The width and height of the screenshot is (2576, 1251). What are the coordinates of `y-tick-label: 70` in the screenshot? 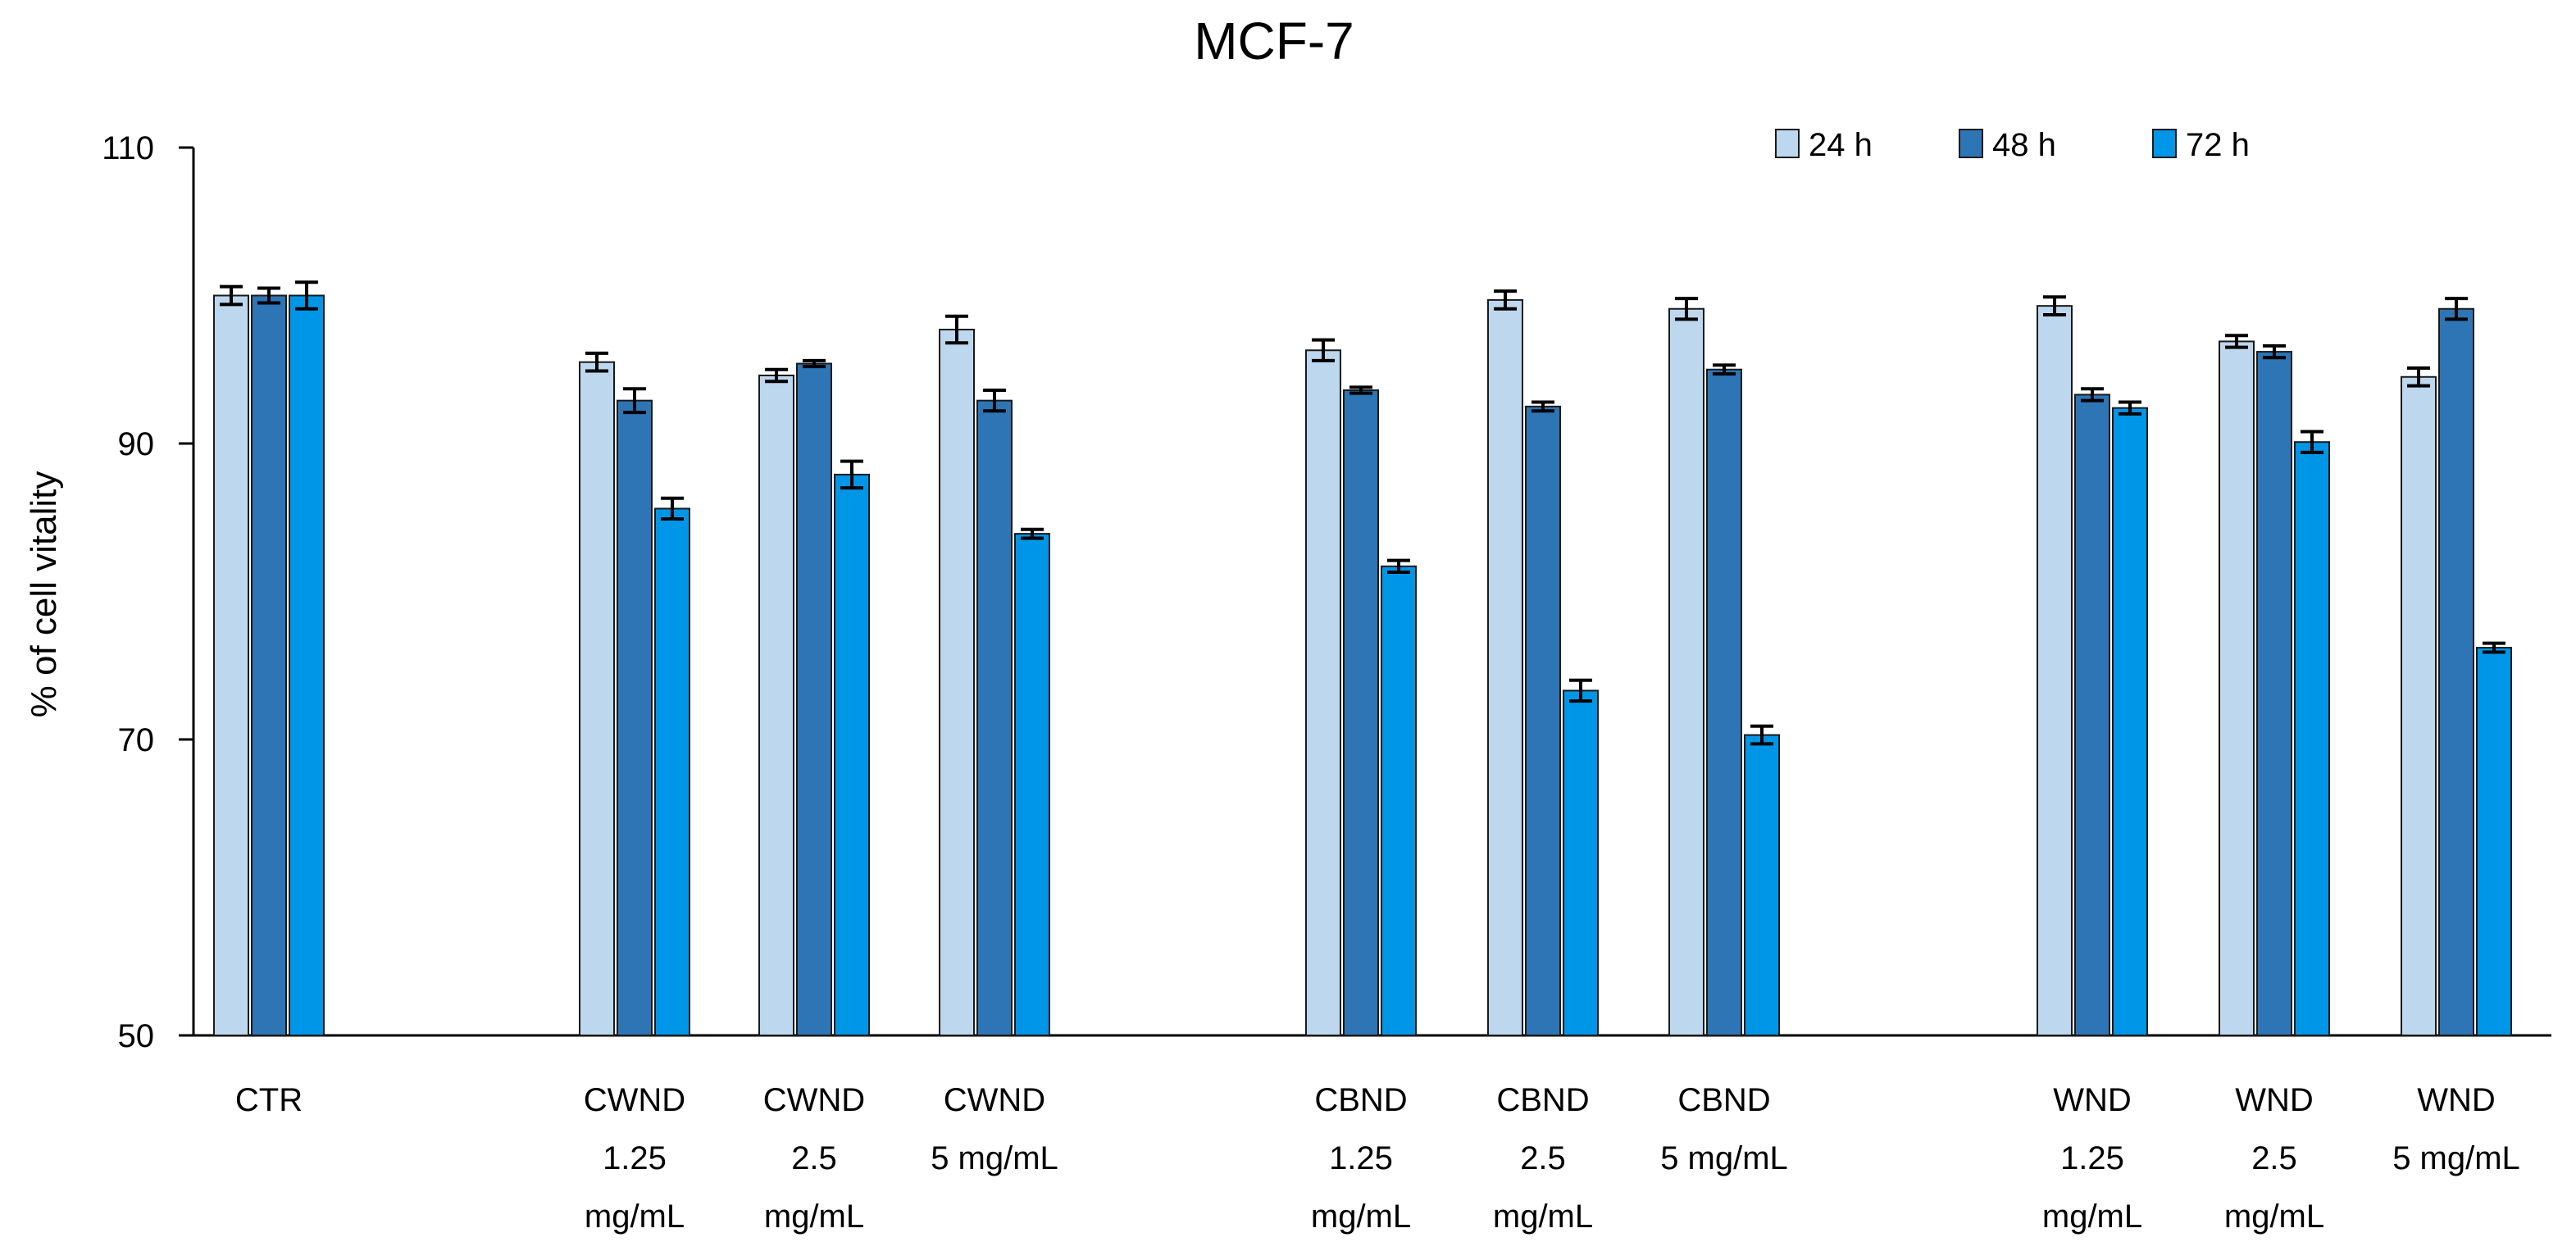 It's located at (136, 740).